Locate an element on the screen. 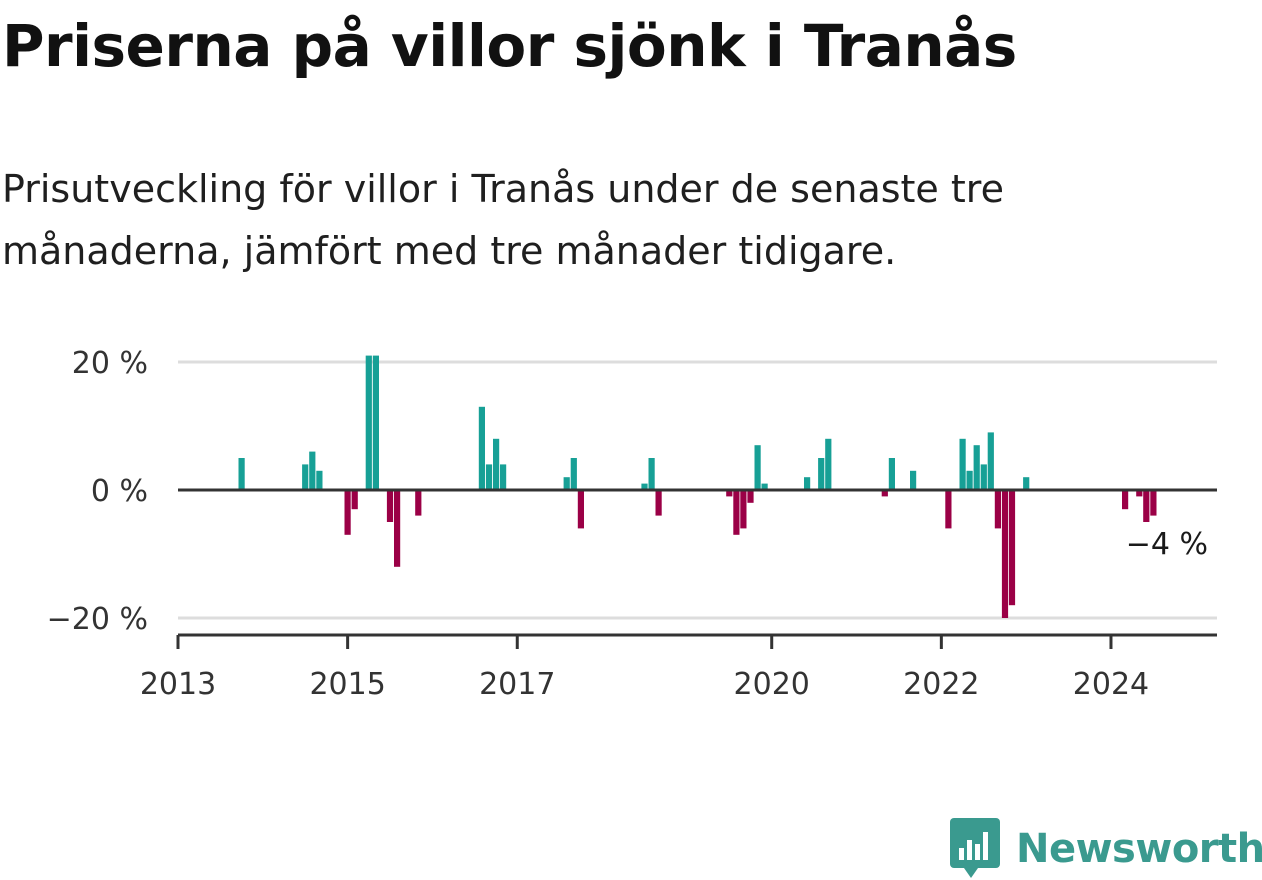  x-tick-label: 2020 is located at coordinates (772, 684).